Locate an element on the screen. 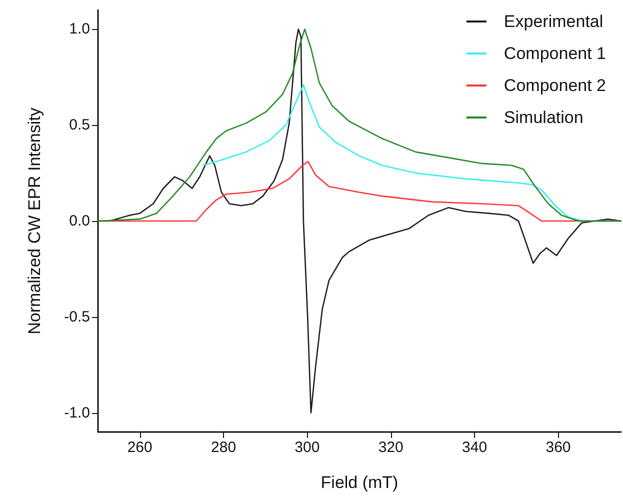 The width and height of the screenshot is (623, 500). x-axis-title: Field (mT) is located at coordinates (359, 482).